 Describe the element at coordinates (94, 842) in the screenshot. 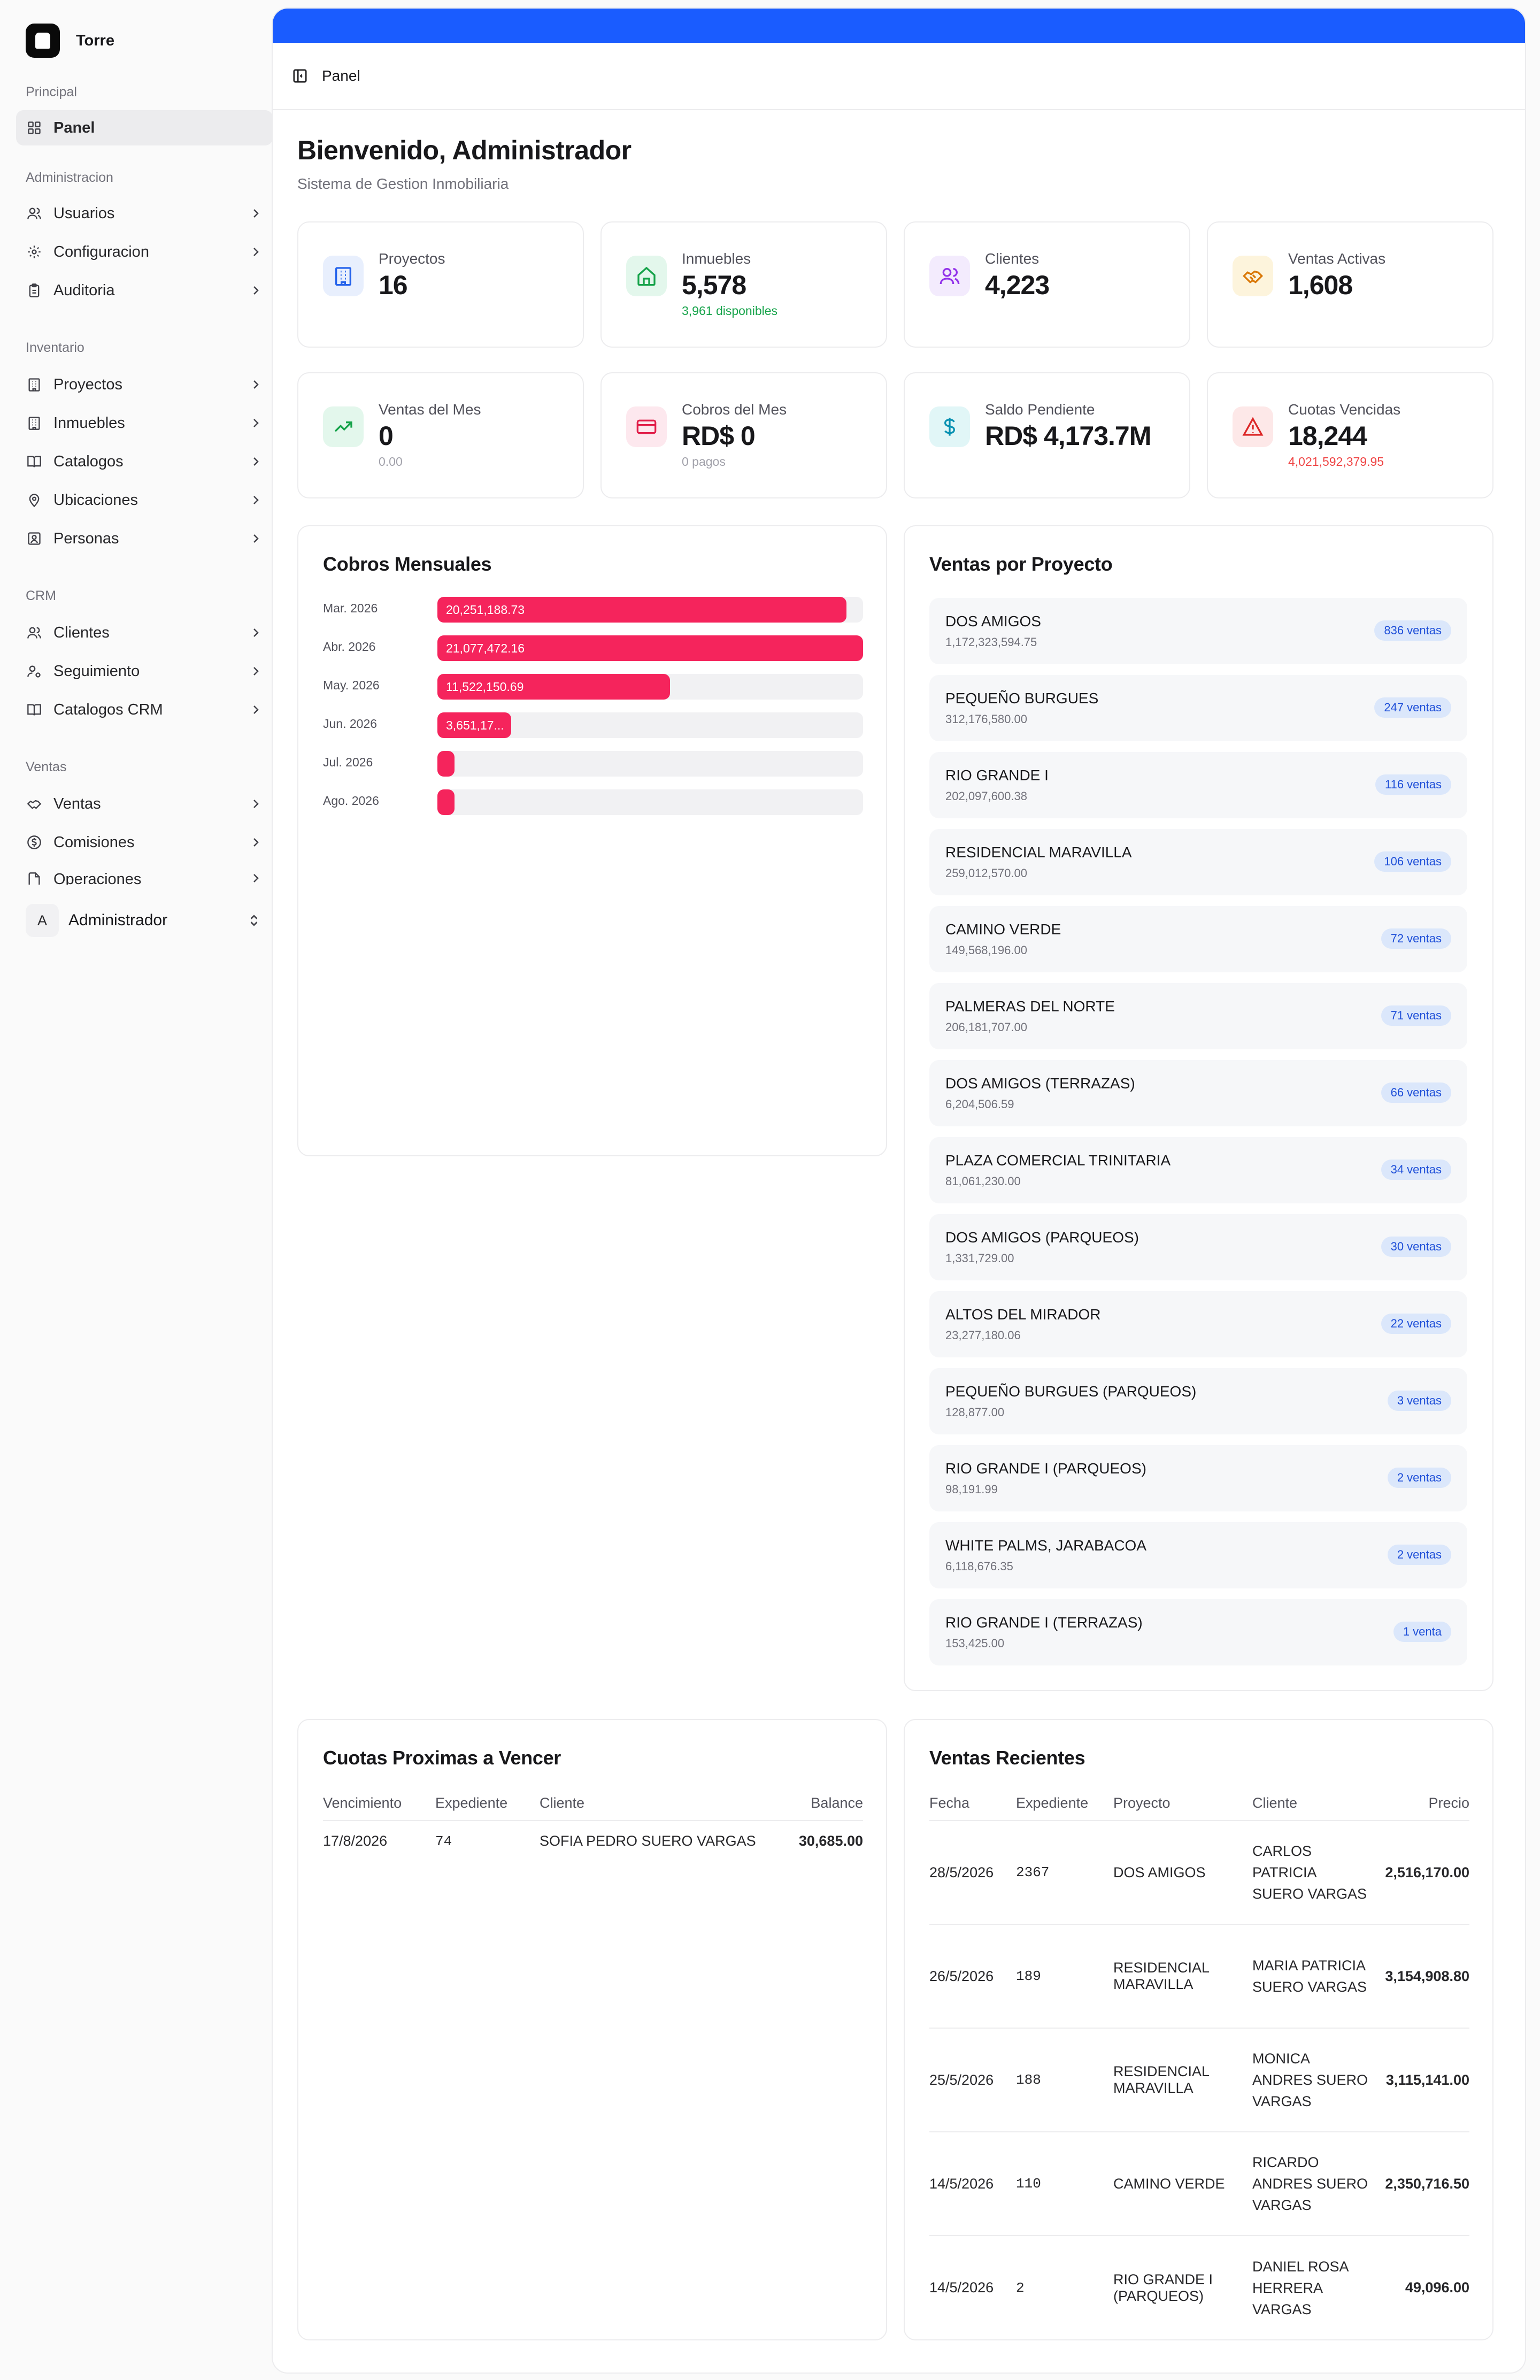

I see `sidebar-item-label: Comisiones` at that location.